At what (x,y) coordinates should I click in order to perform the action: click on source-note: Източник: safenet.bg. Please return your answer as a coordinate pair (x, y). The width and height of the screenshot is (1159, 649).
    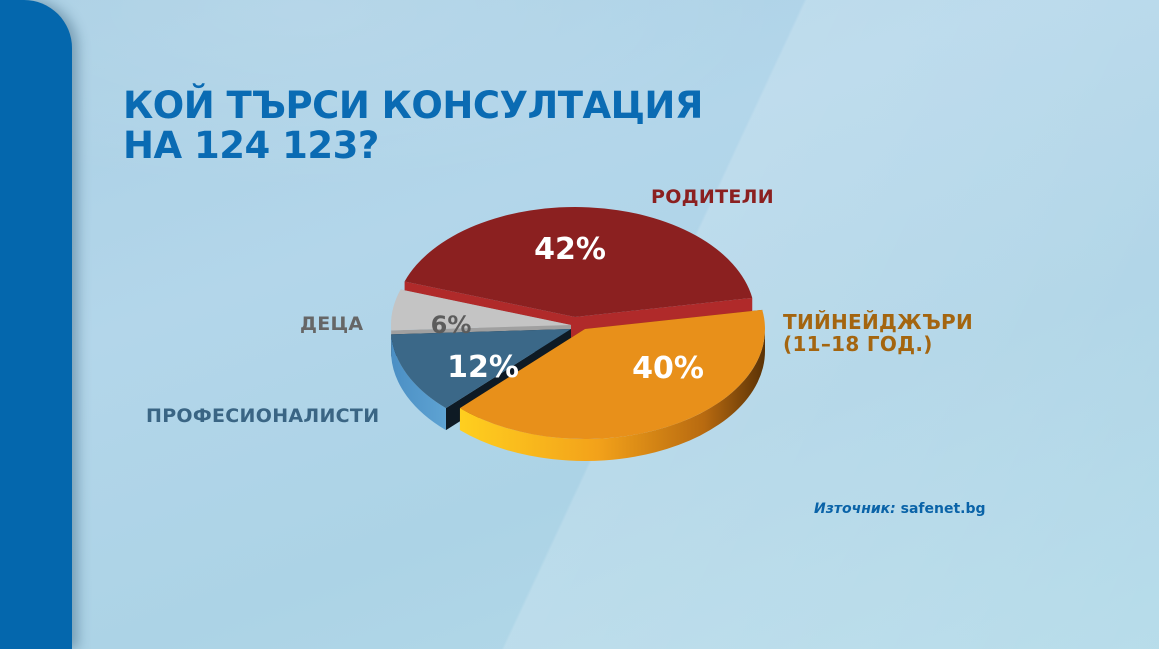
    Looking at the image, I should click on (900, 509).